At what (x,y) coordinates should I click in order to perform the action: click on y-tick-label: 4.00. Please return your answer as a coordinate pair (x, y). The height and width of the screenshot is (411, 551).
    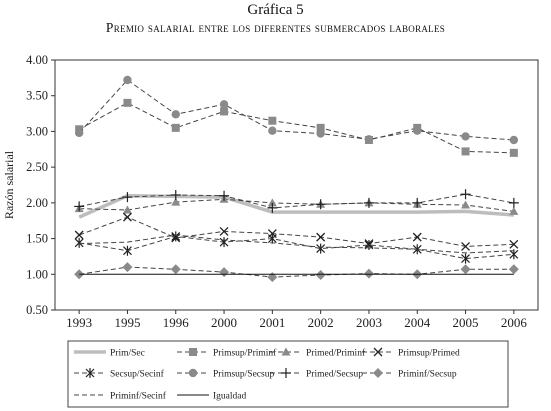
    Looking at the image, I should click on (37, 60).